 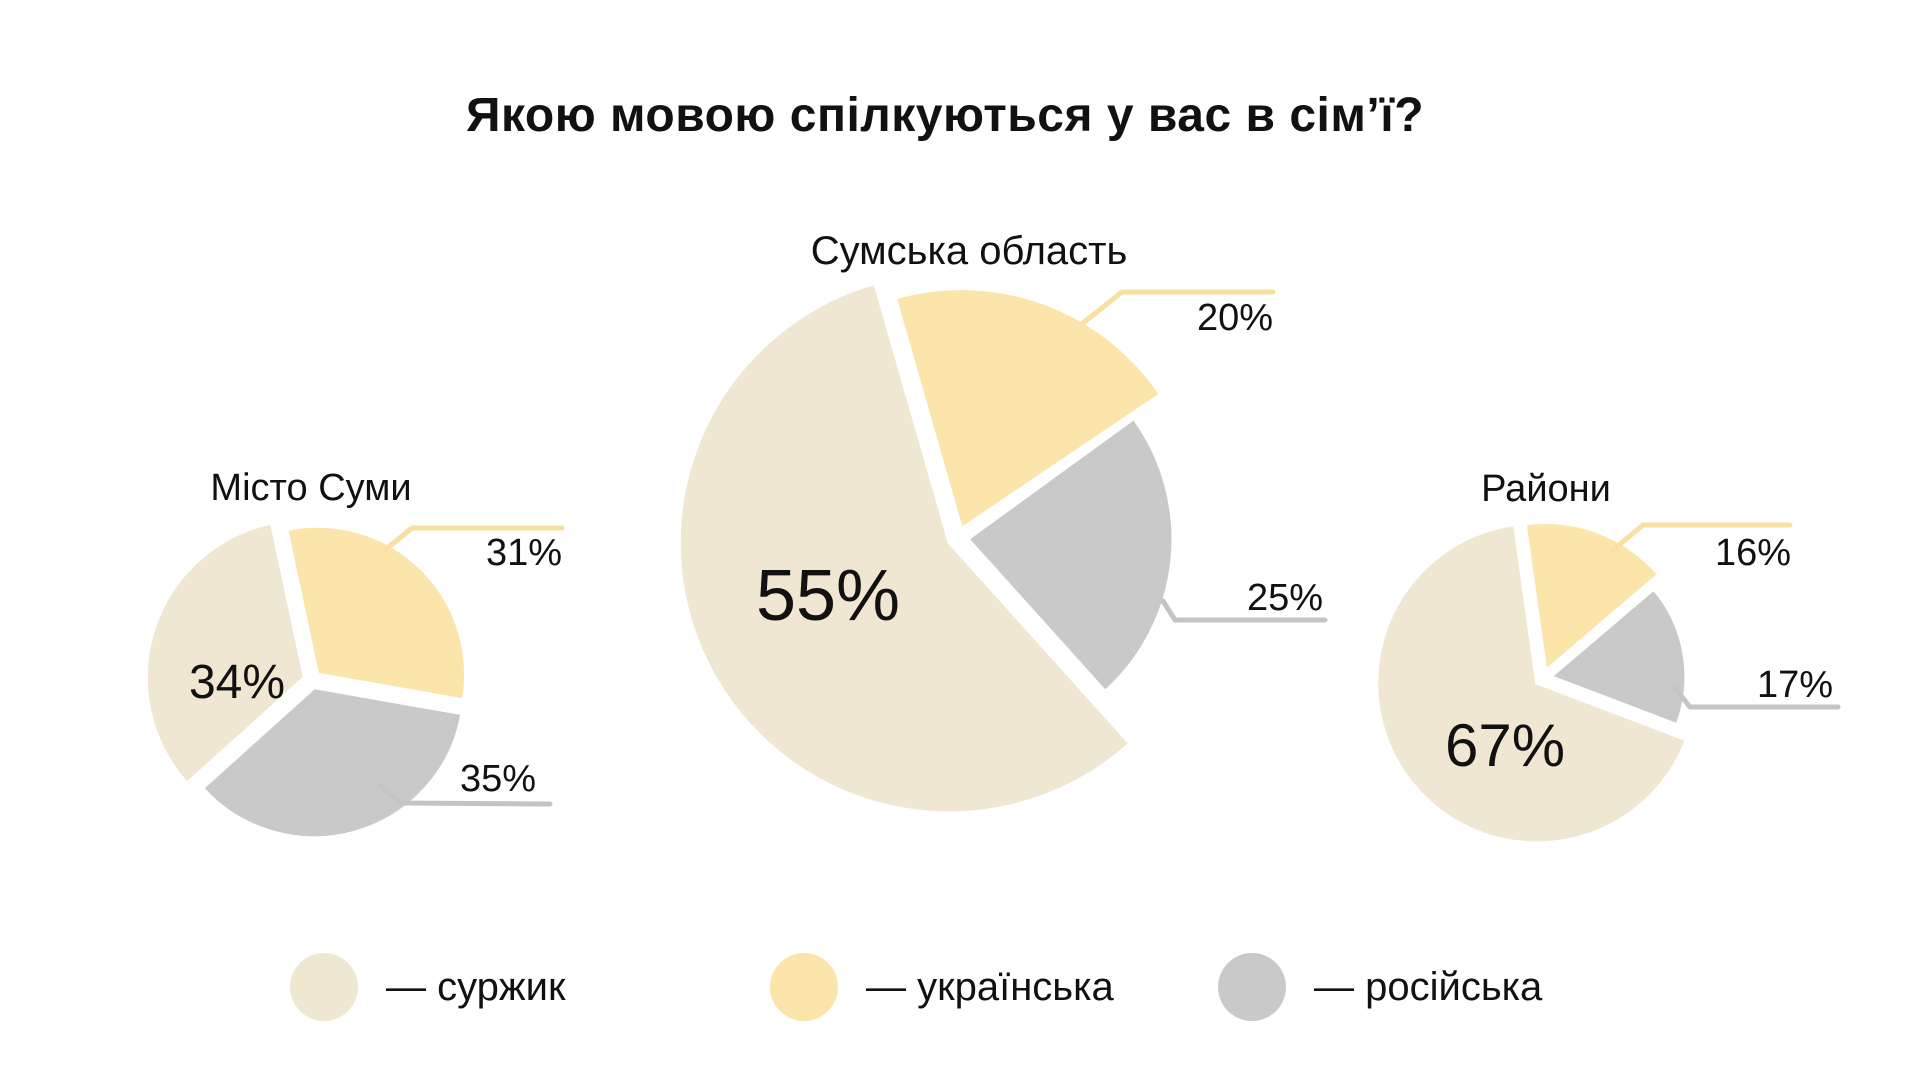 What do you see at coordinates (945, 115) in the screenshot?
I see `chart-title: Якою мовою спілкуються у вас в сім’ї?` at bounding box center [945, 115].